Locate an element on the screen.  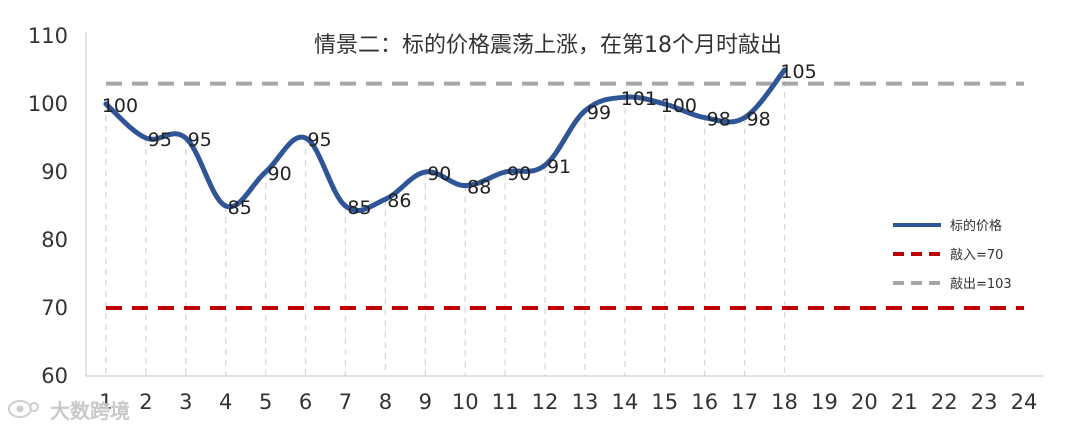
x-tick-label: 6 is located at coordinates (305, 402).